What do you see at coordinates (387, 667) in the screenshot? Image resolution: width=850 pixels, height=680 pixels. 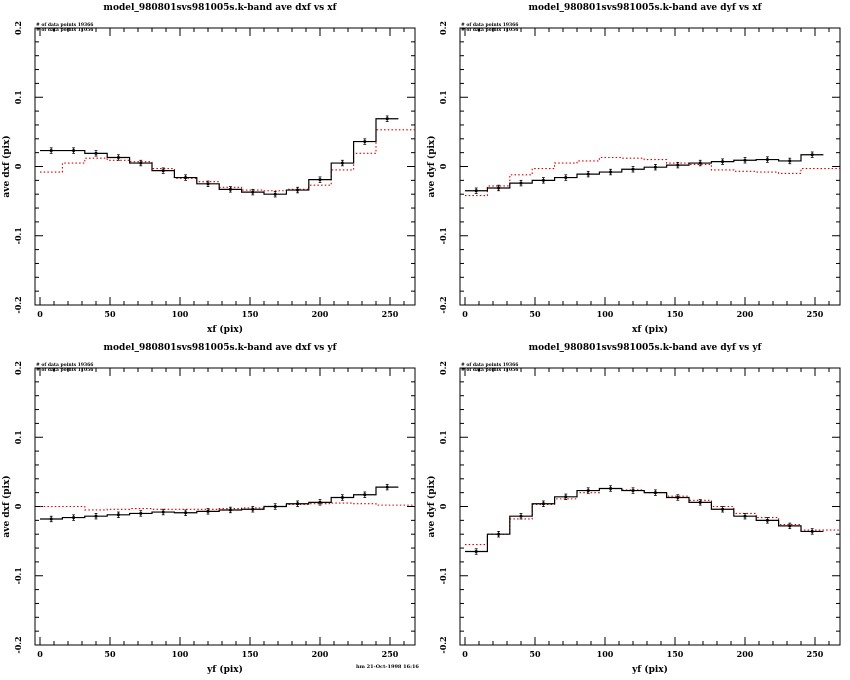 I see `plot-timestamp: hm 21-Oct-1998 16:16` at bounding box center [387, 667].